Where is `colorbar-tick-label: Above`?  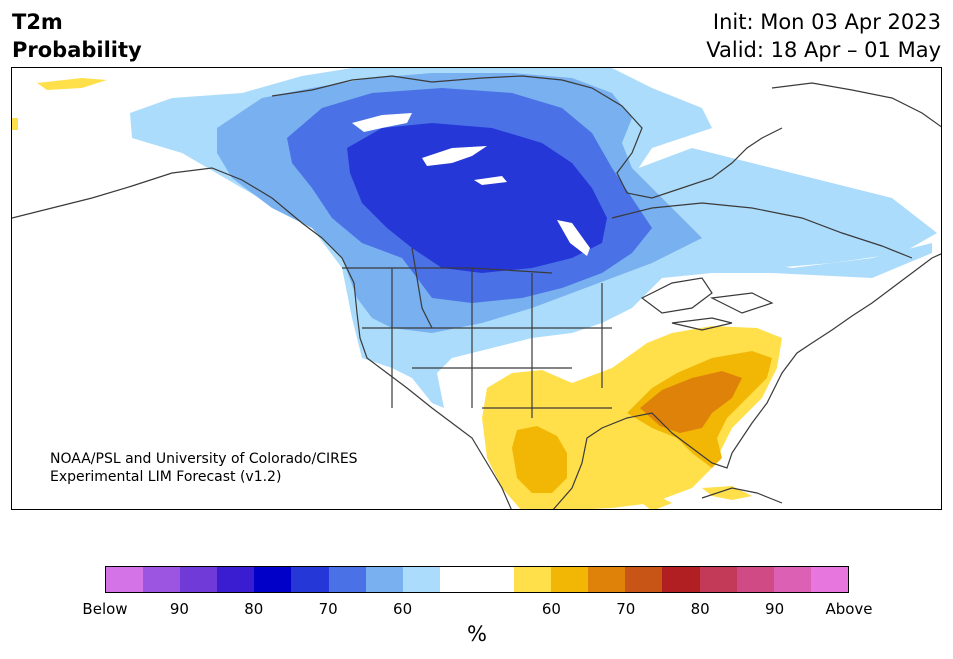
colorbar-tick-label: Above is located at coordinates (849, 609).